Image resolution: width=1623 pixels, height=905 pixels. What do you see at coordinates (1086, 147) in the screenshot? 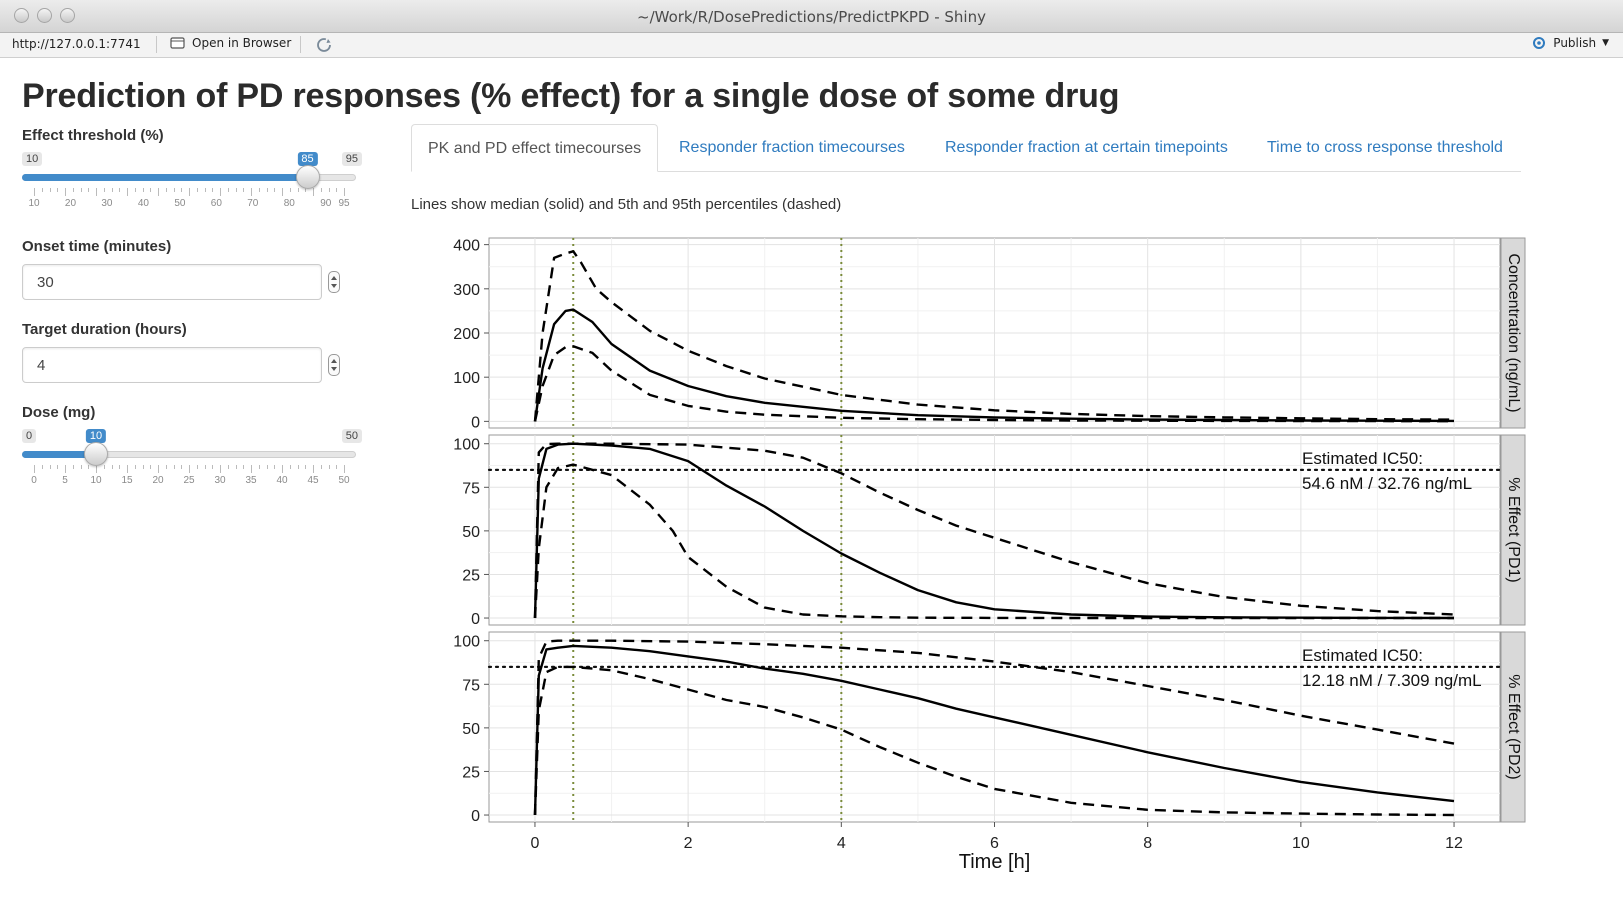
I see `tab-responder-fraction-timepoints: Responder fraction at certain timepoints` at bounding box center [1086, 147].